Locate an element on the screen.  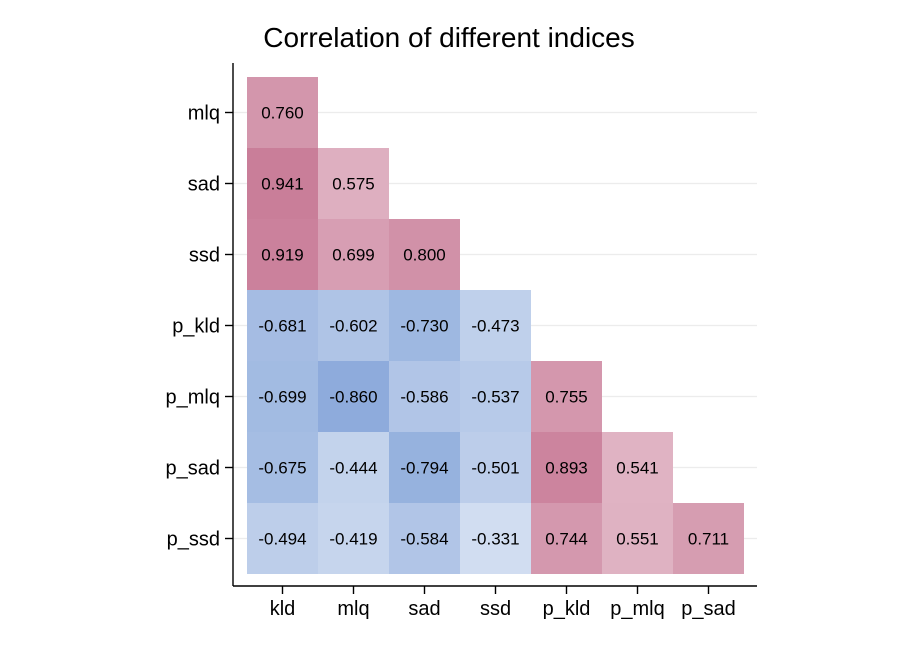
cell-value-label: 0.800 is located at coordinates (424, 255).